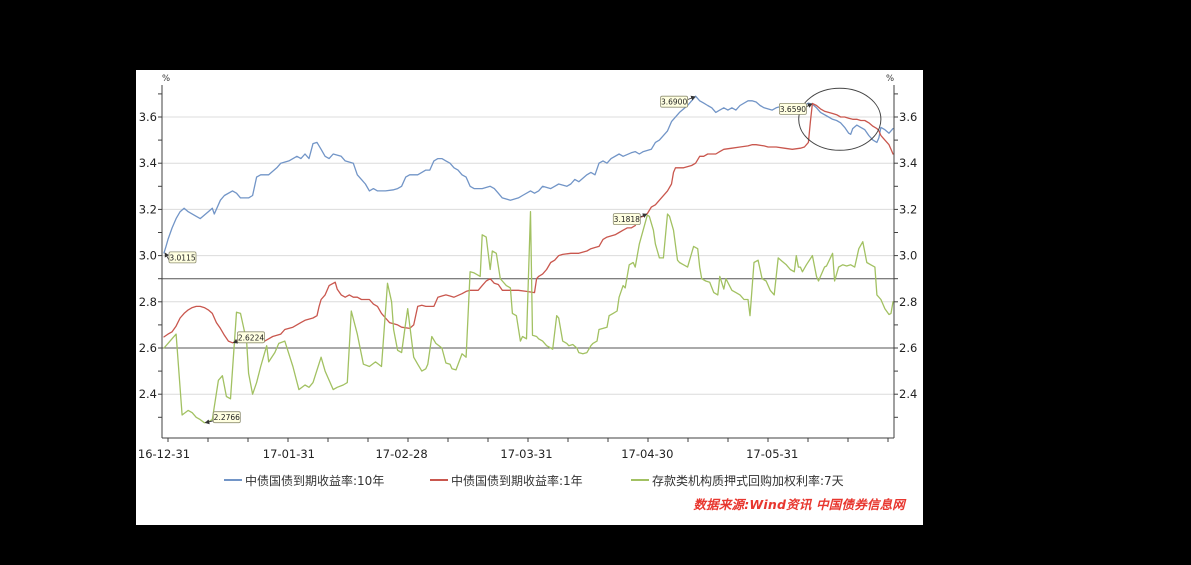 The width and height of the screenshot is (1191, 565). What do you see at coordinates (799, 504) in the screenshot?
I see `data-source-note: 数据来源:Wind资讯 中国债券信息网` at bounding box center [799, 504].